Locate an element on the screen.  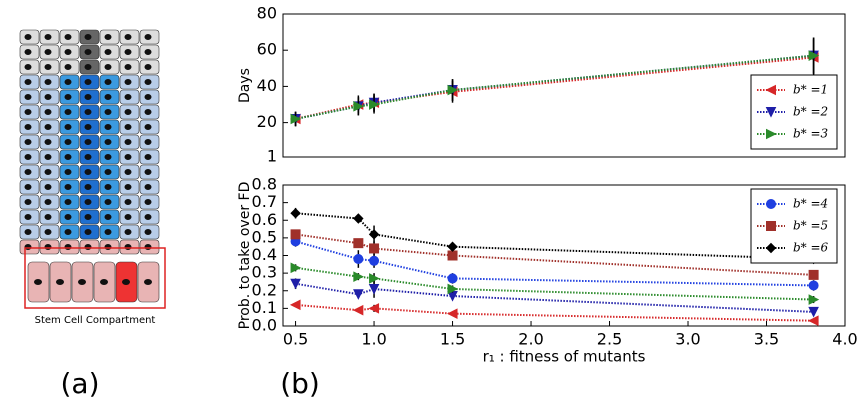
x-tick-label: 2.0 is located at coordinates (530, 339).